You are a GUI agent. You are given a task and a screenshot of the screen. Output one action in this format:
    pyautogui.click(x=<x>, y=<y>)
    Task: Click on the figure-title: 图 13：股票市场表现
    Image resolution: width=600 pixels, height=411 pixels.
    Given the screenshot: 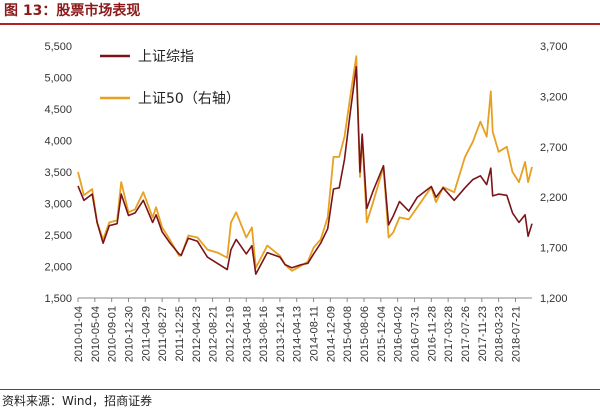 What is the action you would take?
    pyautogui.click(x=72, y=11)
    